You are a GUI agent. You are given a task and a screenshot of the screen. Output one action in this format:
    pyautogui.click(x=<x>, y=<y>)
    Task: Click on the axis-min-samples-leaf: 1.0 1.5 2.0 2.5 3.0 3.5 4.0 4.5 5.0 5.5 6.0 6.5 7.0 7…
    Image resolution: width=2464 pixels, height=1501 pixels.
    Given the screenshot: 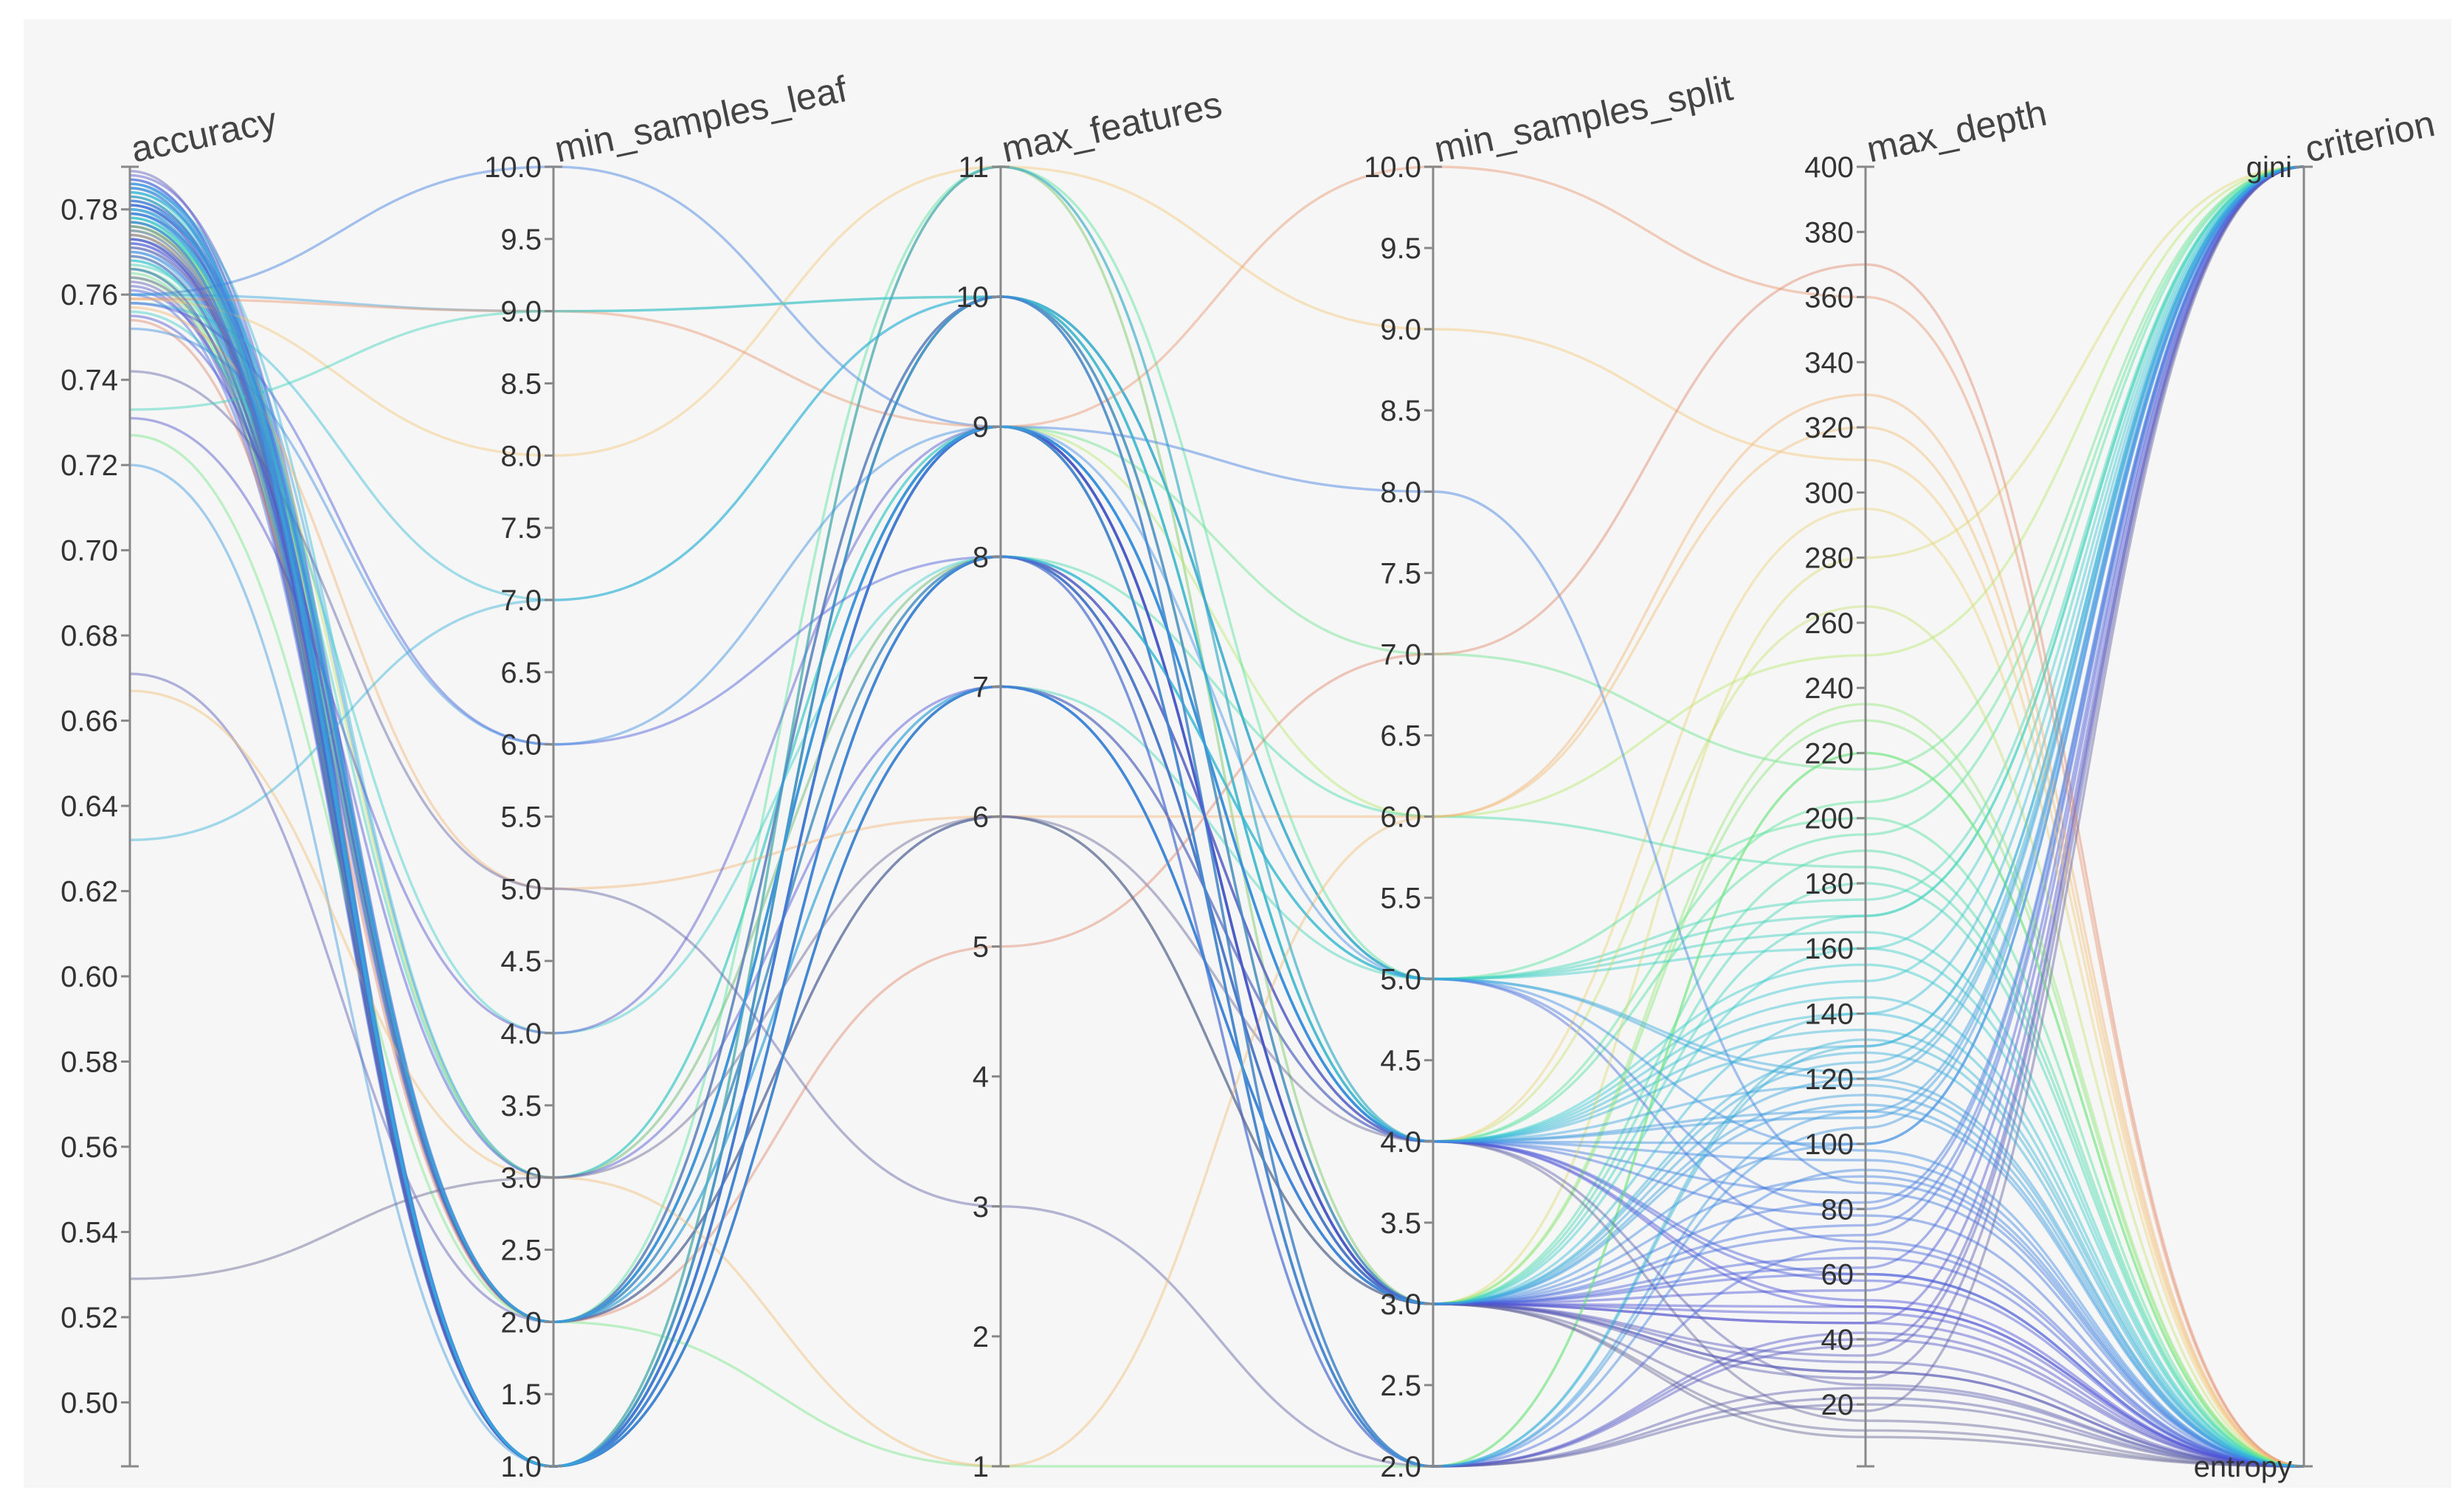 What is the action you would take?
    pyautogui.click(x=667, y=775)
    